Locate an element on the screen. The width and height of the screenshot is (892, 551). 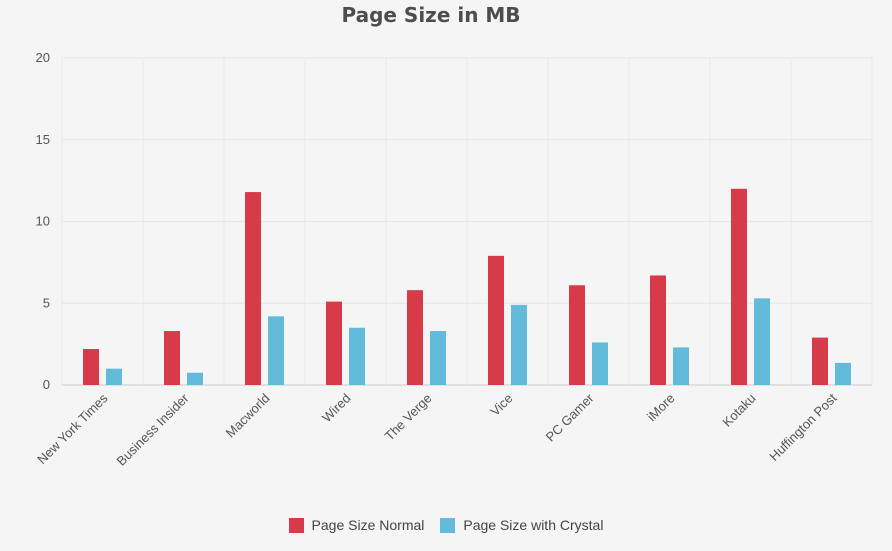
legend: Page Size Normal Page Size with Crystal is located at coordinates (446, 525).